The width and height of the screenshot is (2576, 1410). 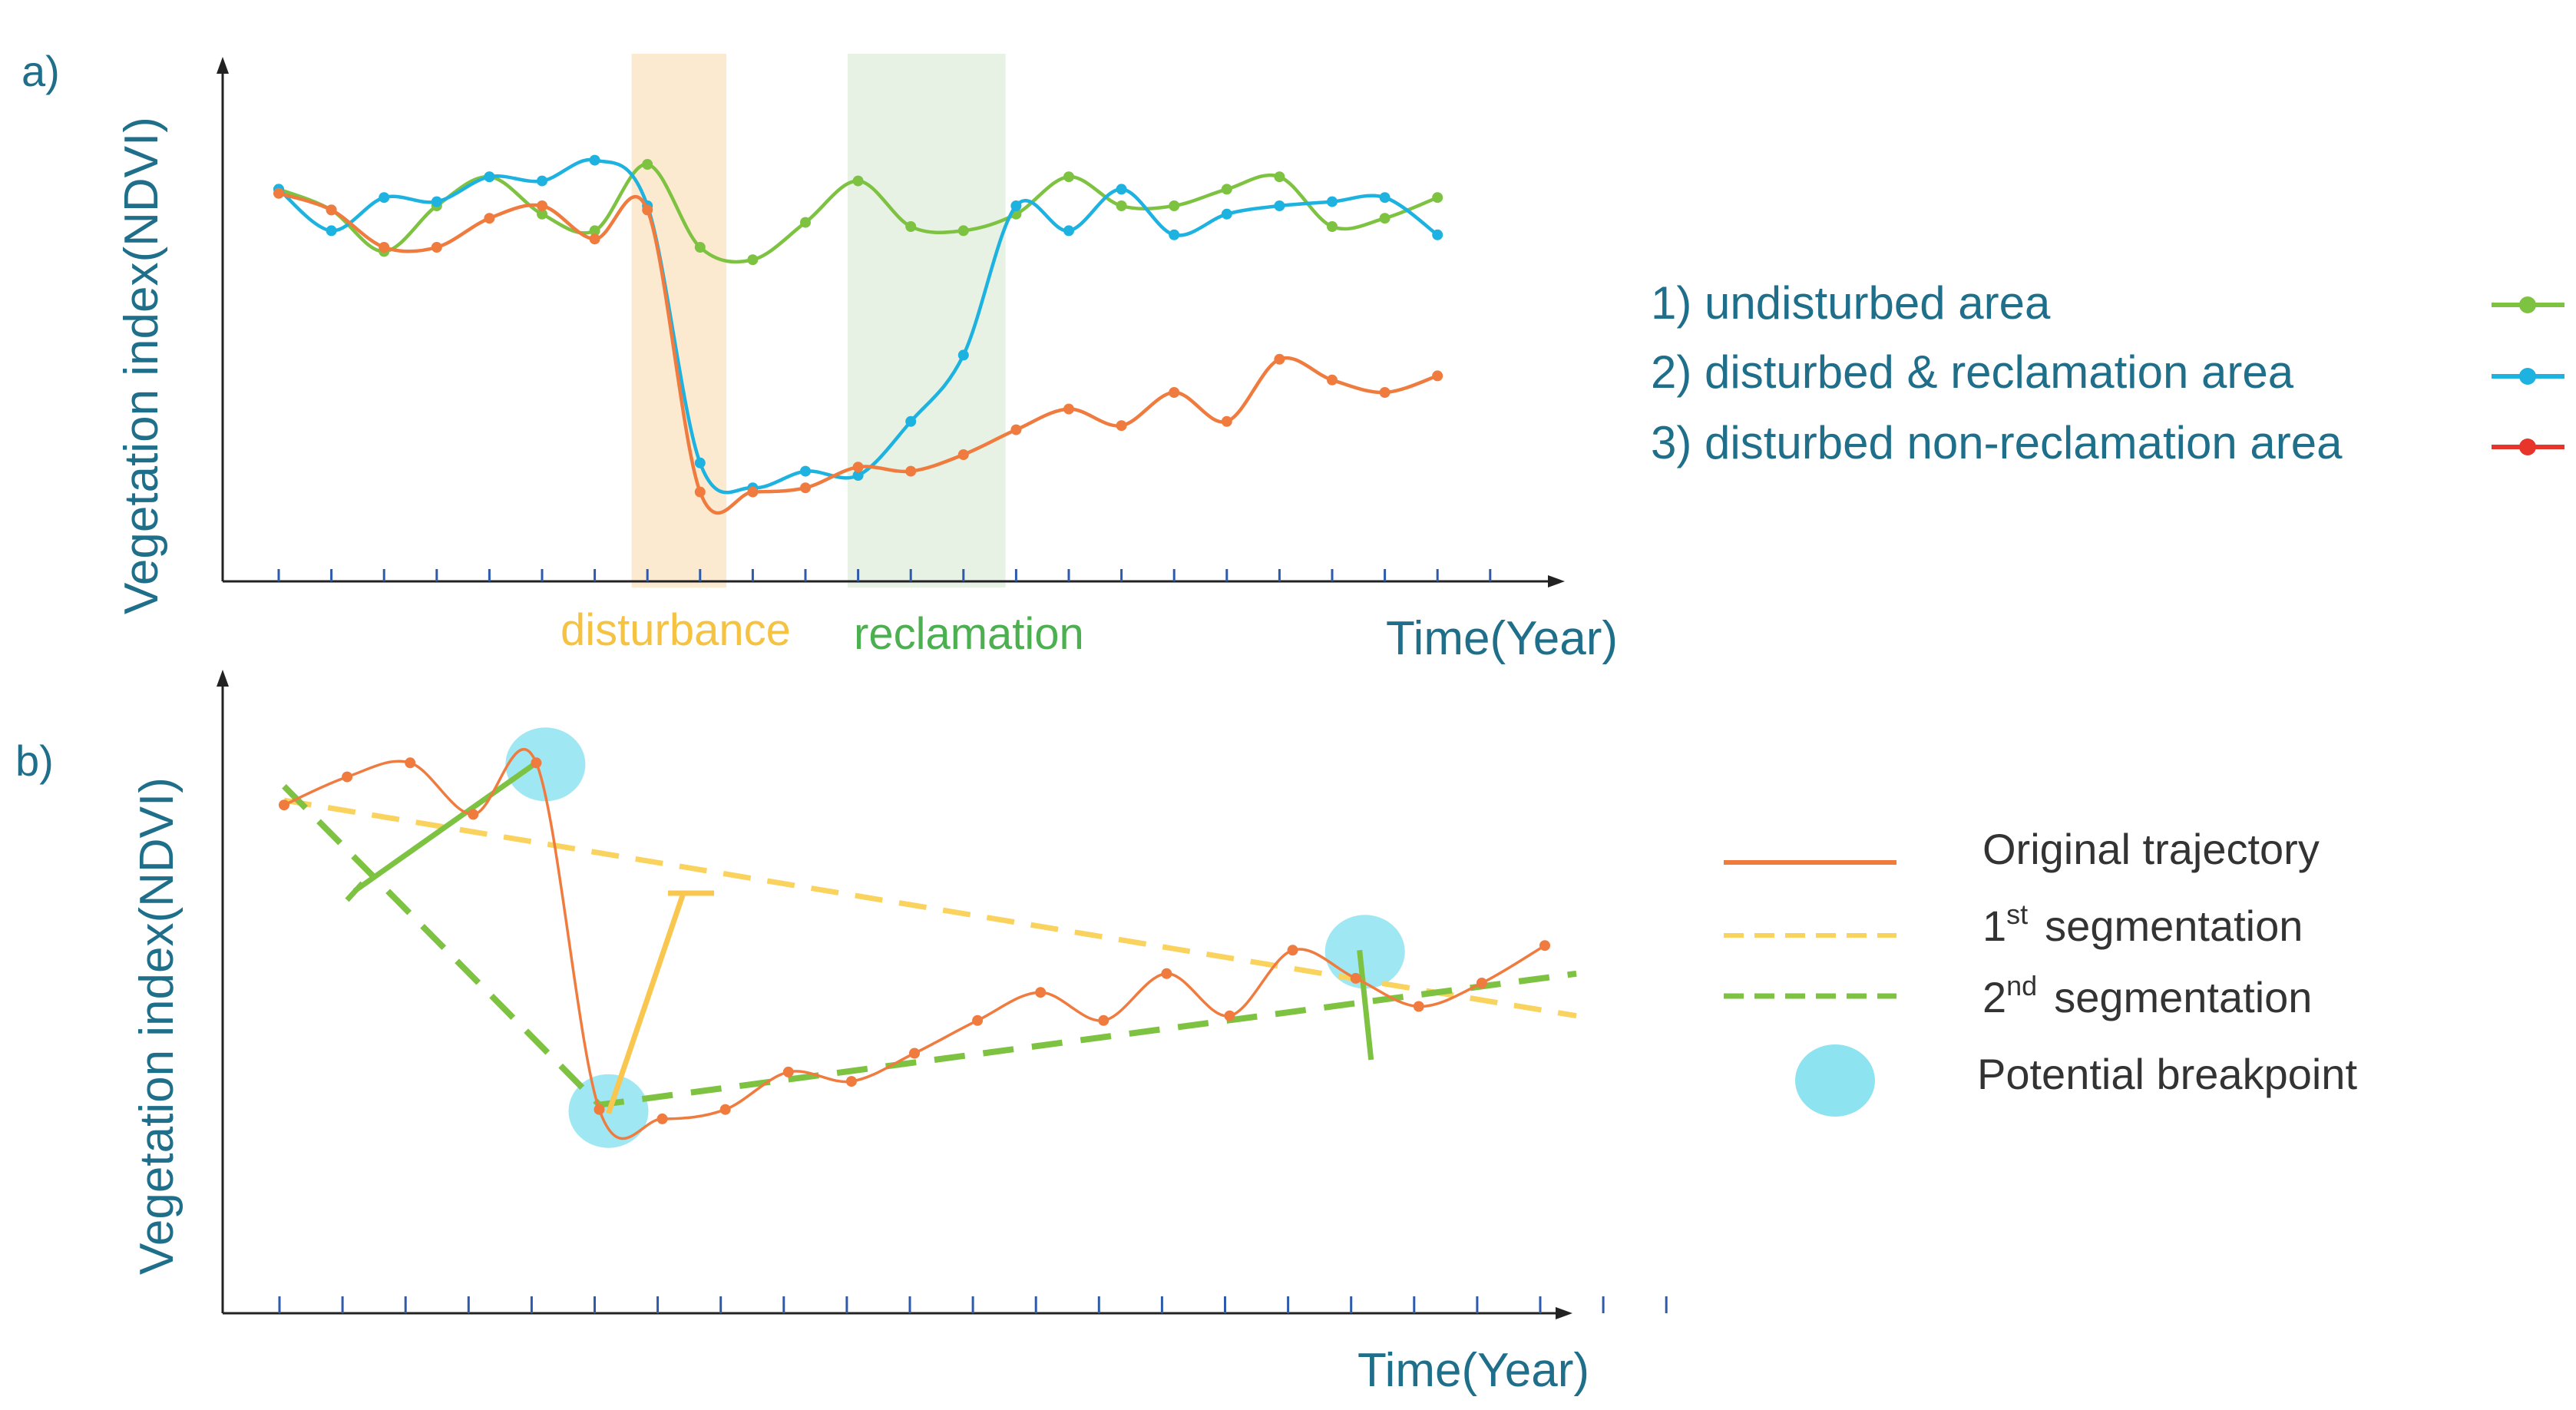 What do you see at coordinates (930, 908) in the screenshot?
I see `segmentation-1-line` at bounding box center [930, 908].